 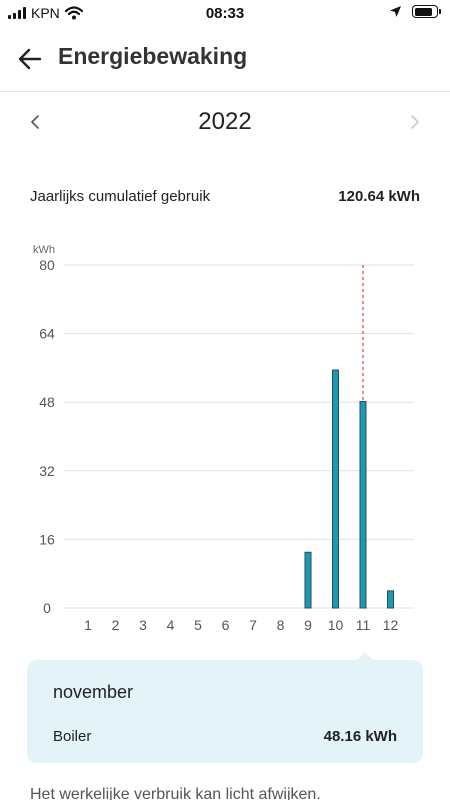 What do you see at coordinates (281, 625) in the screenshot?
I see `x-tick-label: 8` at bounding box center [281, 625].